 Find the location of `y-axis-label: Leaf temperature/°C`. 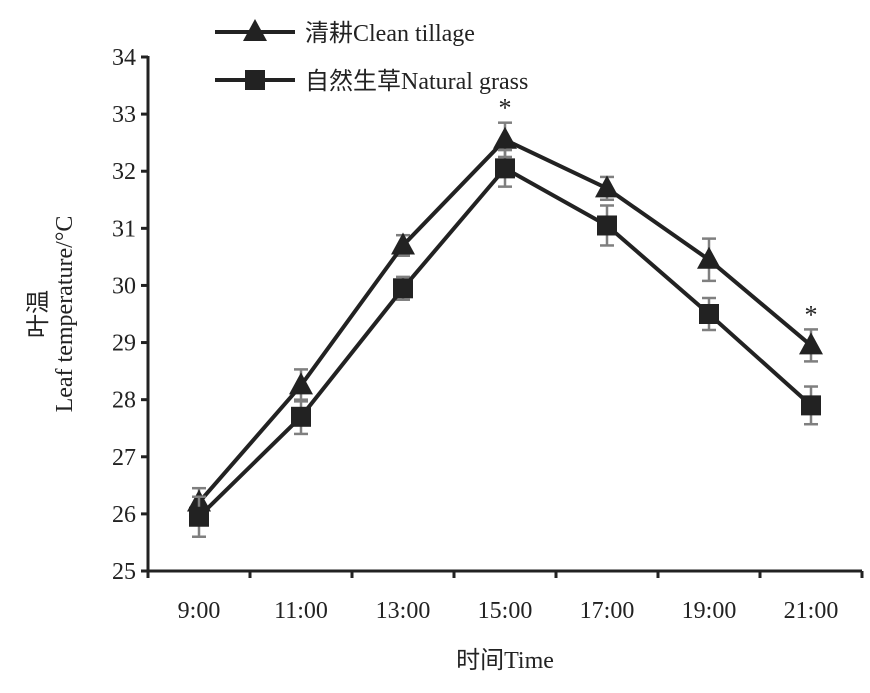

y-axis-label: Leaf temperature/°C is located at coordinates (65, 314).